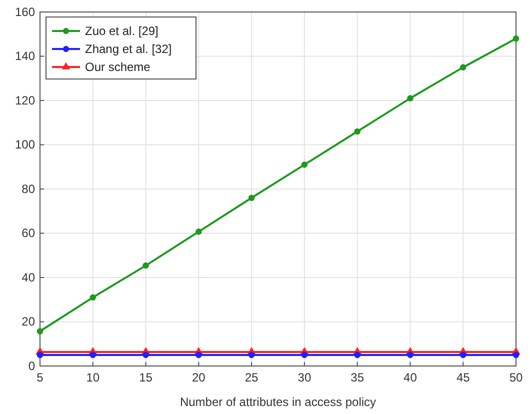 Image resolution: width=530 pixels, height=414 pixels. Describe the element at coordinates (29, 233) in the screenshot. I see `y-tick-label: 60` at that location.